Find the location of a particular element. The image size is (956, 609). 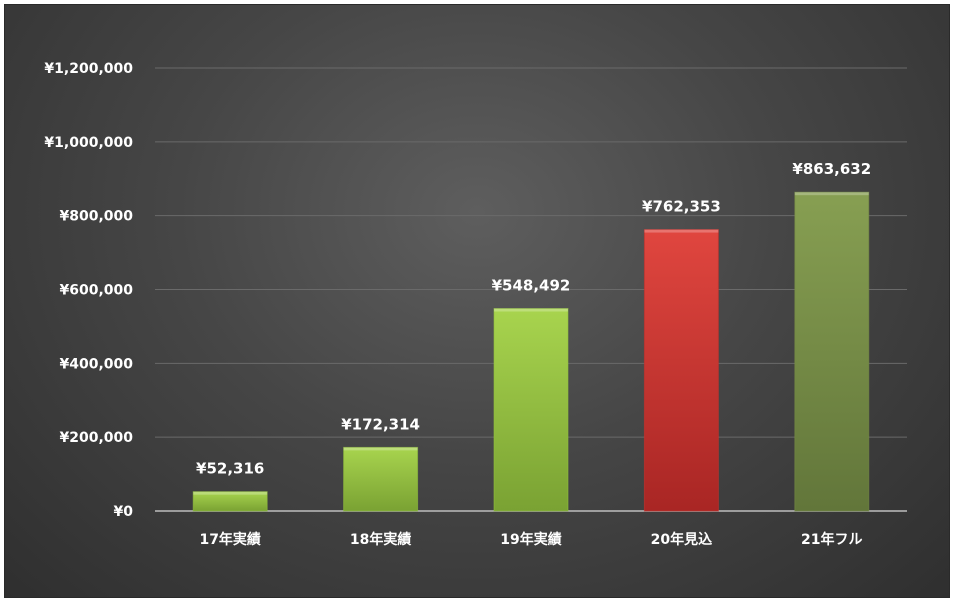

y-tick-label: ¥400,000 is located at coordinates (96, 364).